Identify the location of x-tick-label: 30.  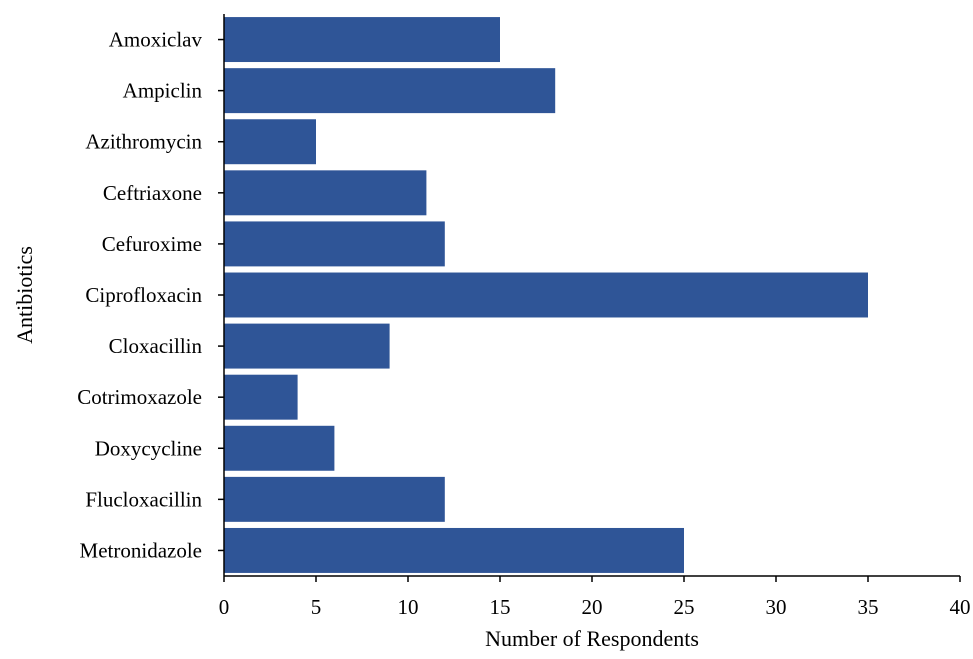
(776, 607).